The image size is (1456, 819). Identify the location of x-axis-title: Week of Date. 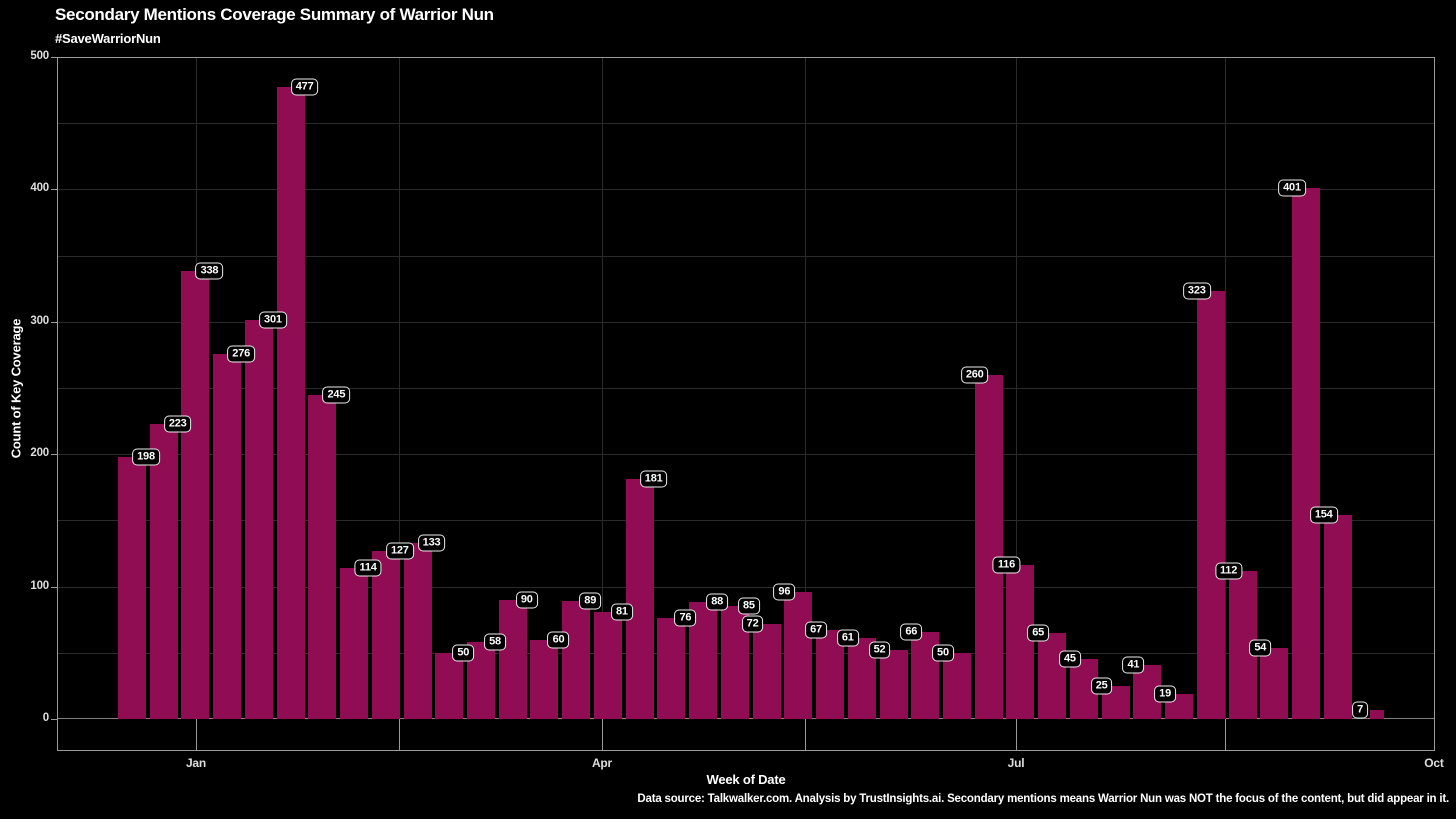
(746, 779).